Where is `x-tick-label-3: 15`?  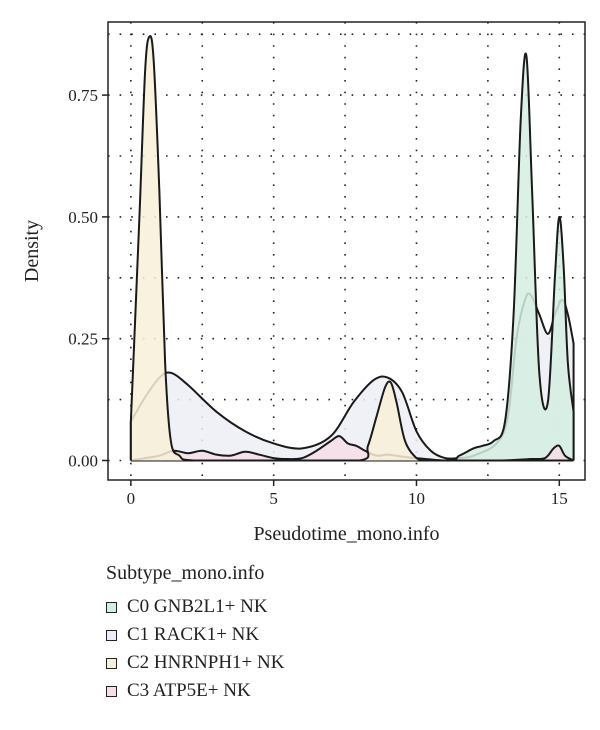 x-tick-label-3: 15 is located at coordinates (559, 498).